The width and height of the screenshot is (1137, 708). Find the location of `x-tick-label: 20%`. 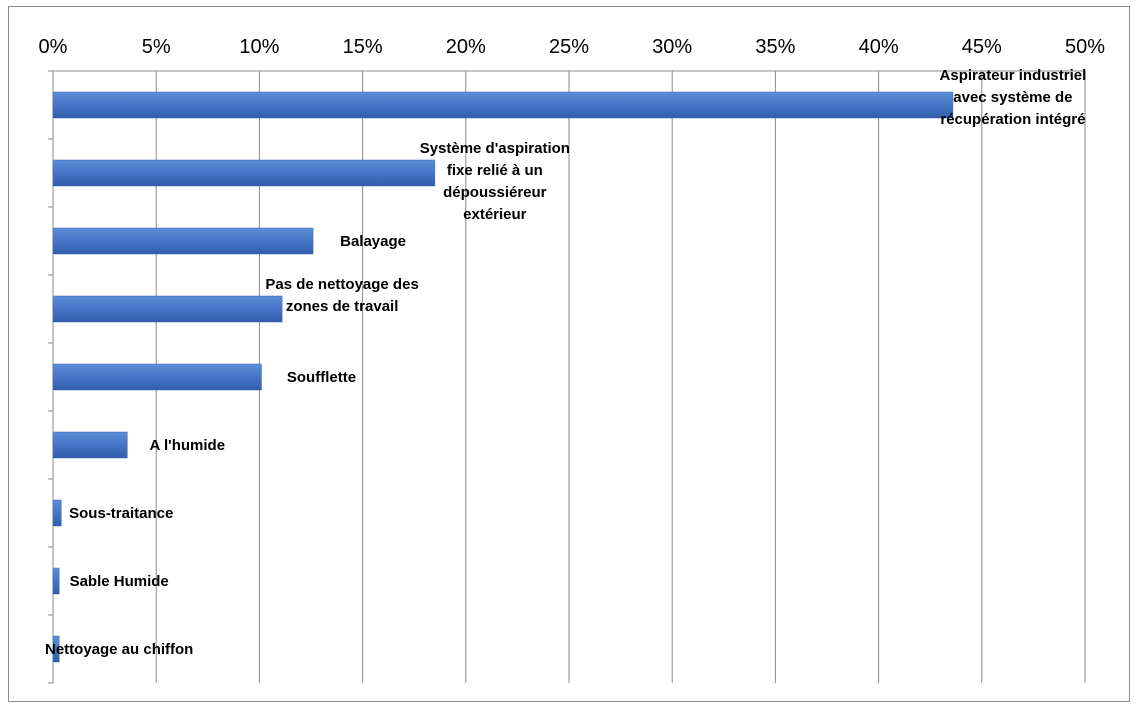

x-tick-label: 20% is located at coordinates (466, 47).